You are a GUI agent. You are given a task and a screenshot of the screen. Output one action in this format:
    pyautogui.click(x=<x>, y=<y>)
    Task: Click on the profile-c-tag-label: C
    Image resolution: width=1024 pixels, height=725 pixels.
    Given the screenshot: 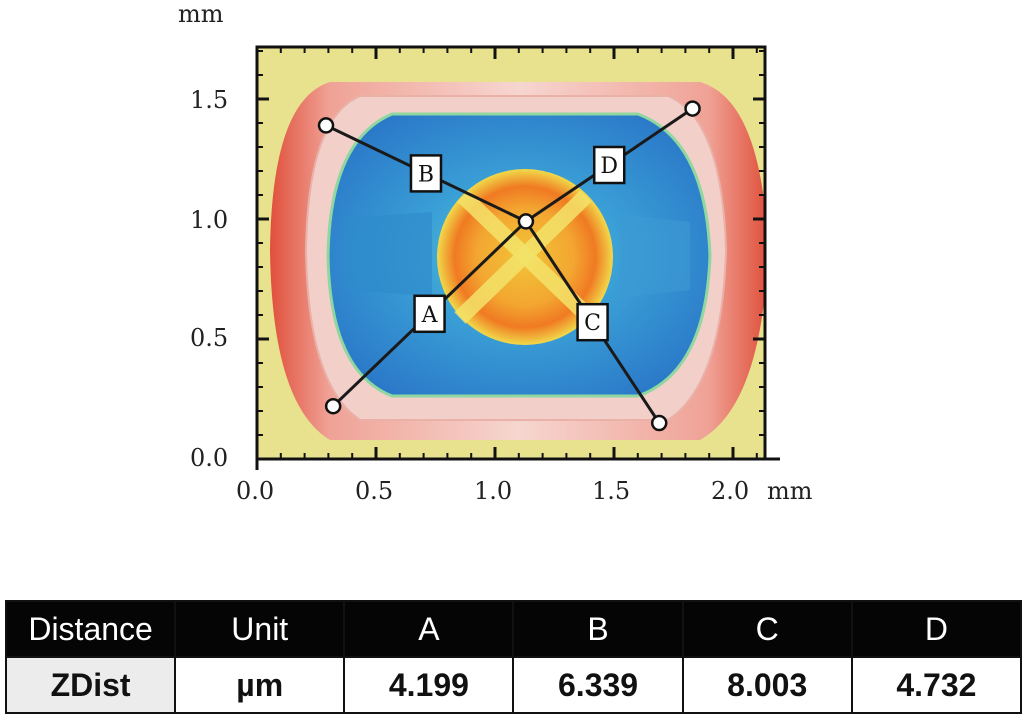 What is the action you would take?
    pyautogui.click(x=592, y=323)
    